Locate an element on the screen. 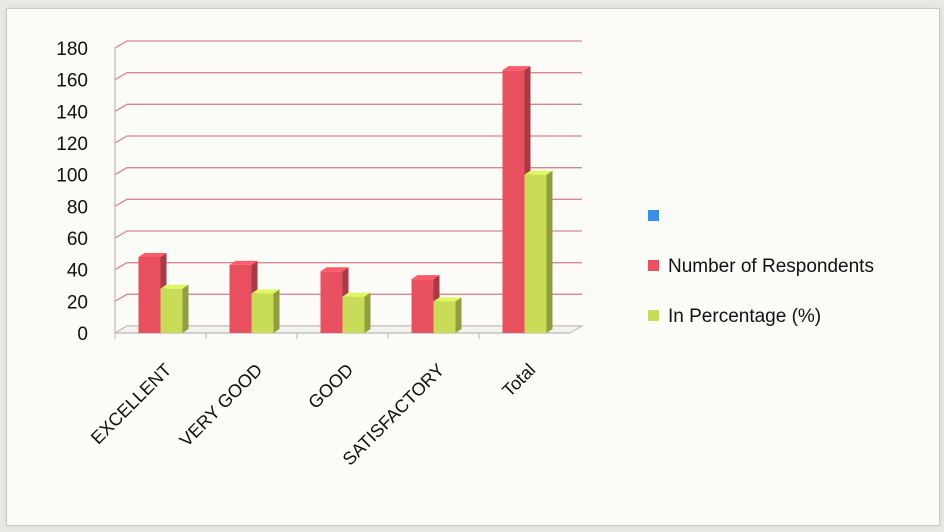 This screenshot has width=944, height=532. legend-label: In Percentage (%) is located at coordinates (744, 316).